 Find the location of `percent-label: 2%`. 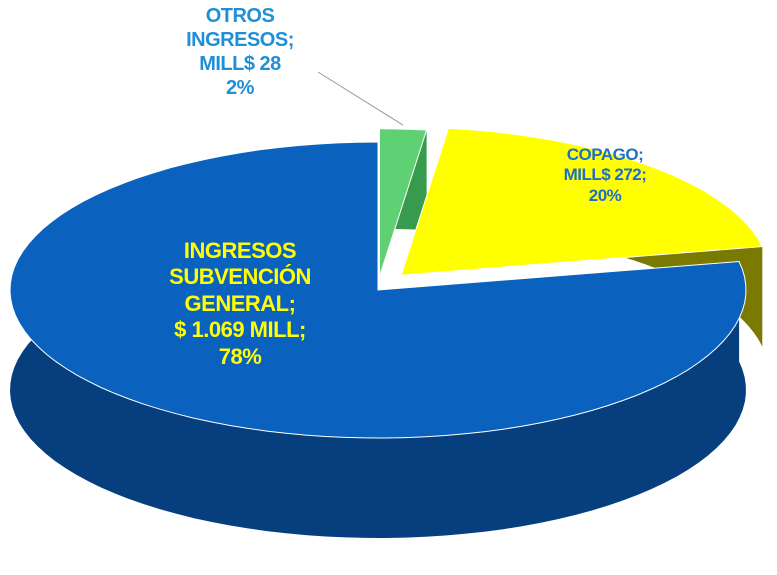

percent-label: 2% is located at coordinates (240, 88).